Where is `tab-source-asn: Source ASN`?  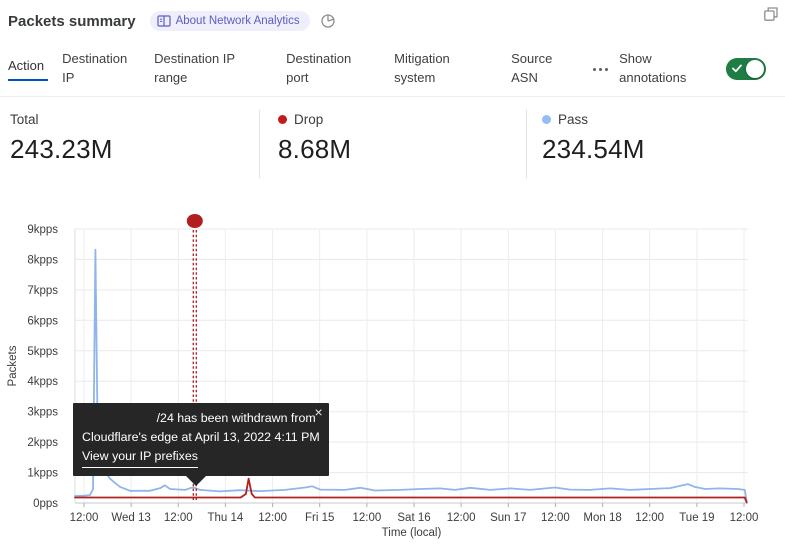
tab-source-asn: Source ASN is located at coordinates (532, 68).